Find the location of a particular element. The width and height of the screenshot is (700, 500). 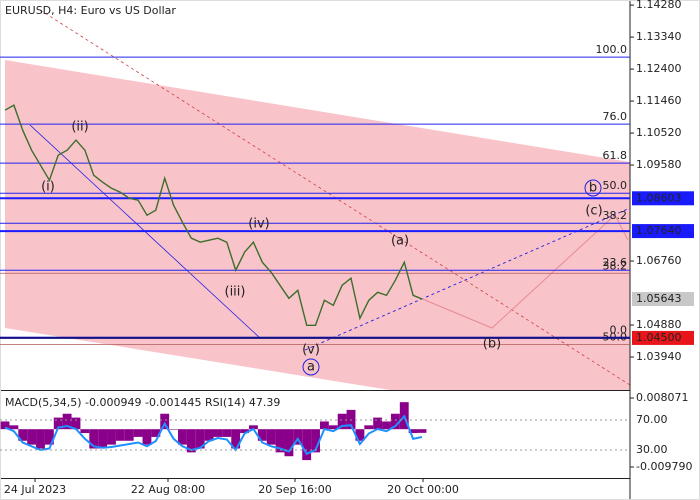

level-label: 1.07640 is located at coordinates (659, 230).